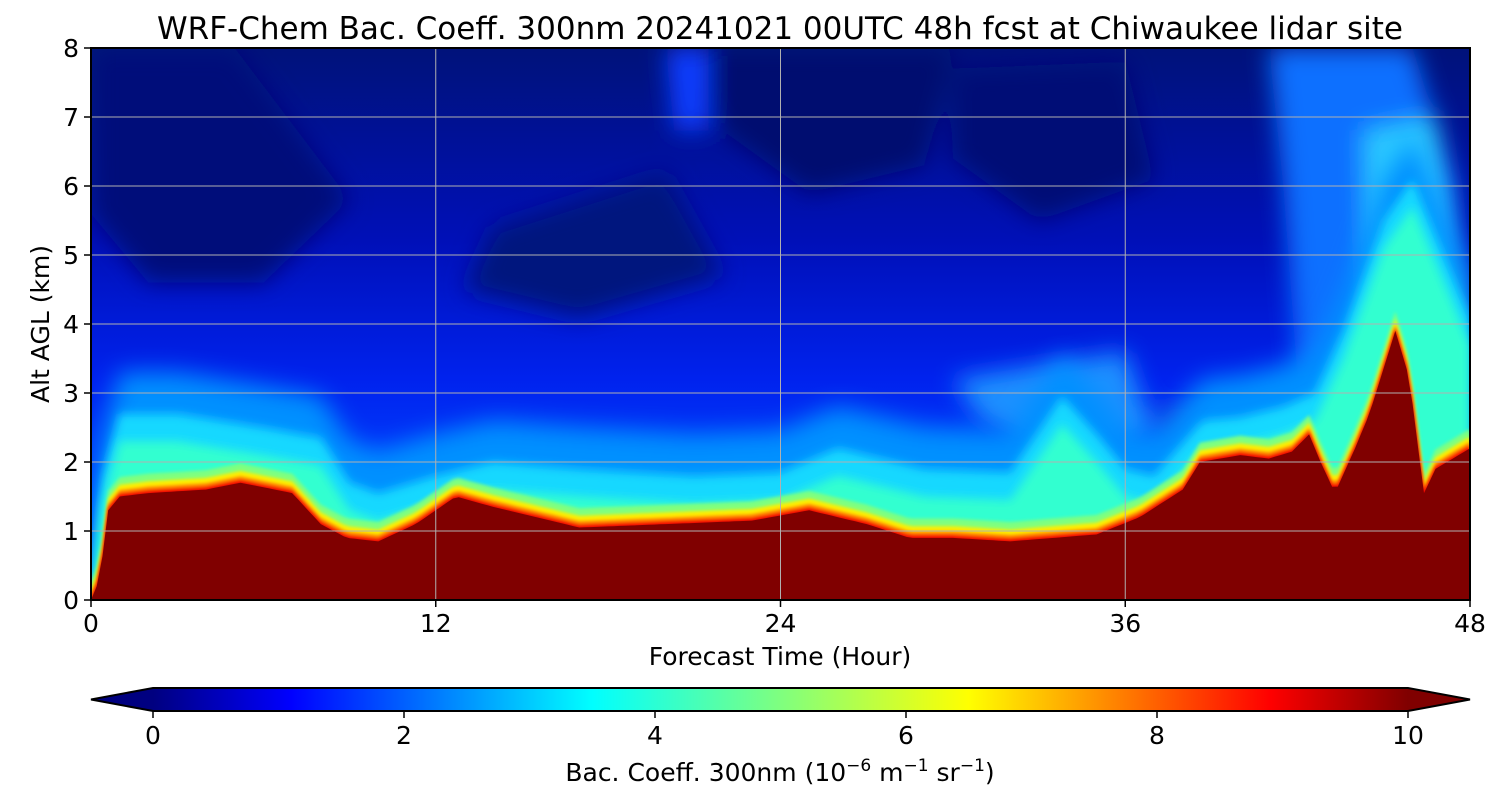 Image resolution: width=1500 pixels, height=800 pixels. I want to click on colorbar-tick-label: 4, so click(655, 735).